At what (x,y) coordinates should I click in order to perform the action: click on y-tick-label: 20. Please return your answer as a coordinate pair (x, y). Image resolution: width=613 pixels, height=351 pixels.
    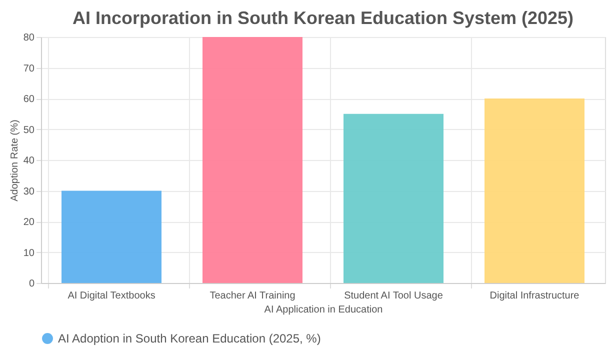
    Looking at the image, I should click on (29, 222).